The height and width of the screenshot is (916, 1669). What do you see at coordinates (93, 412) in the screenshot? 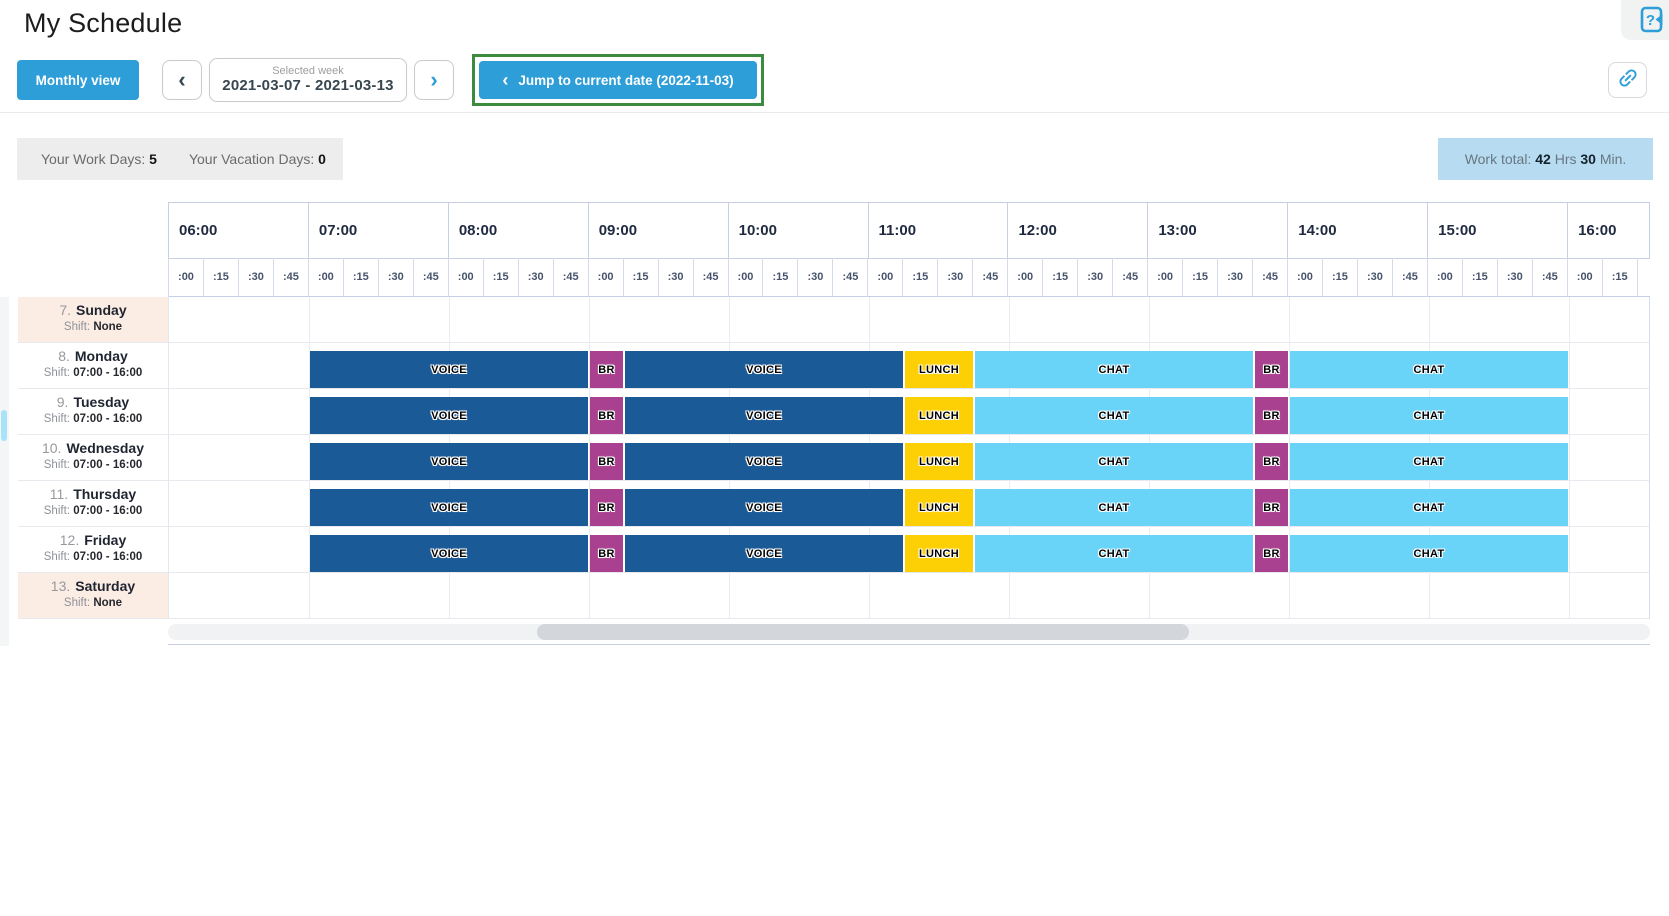
I see `day-label-tuesday: 9. Tuesday Shift: 07:00 - 16:00` at bounding box center [93, 412].